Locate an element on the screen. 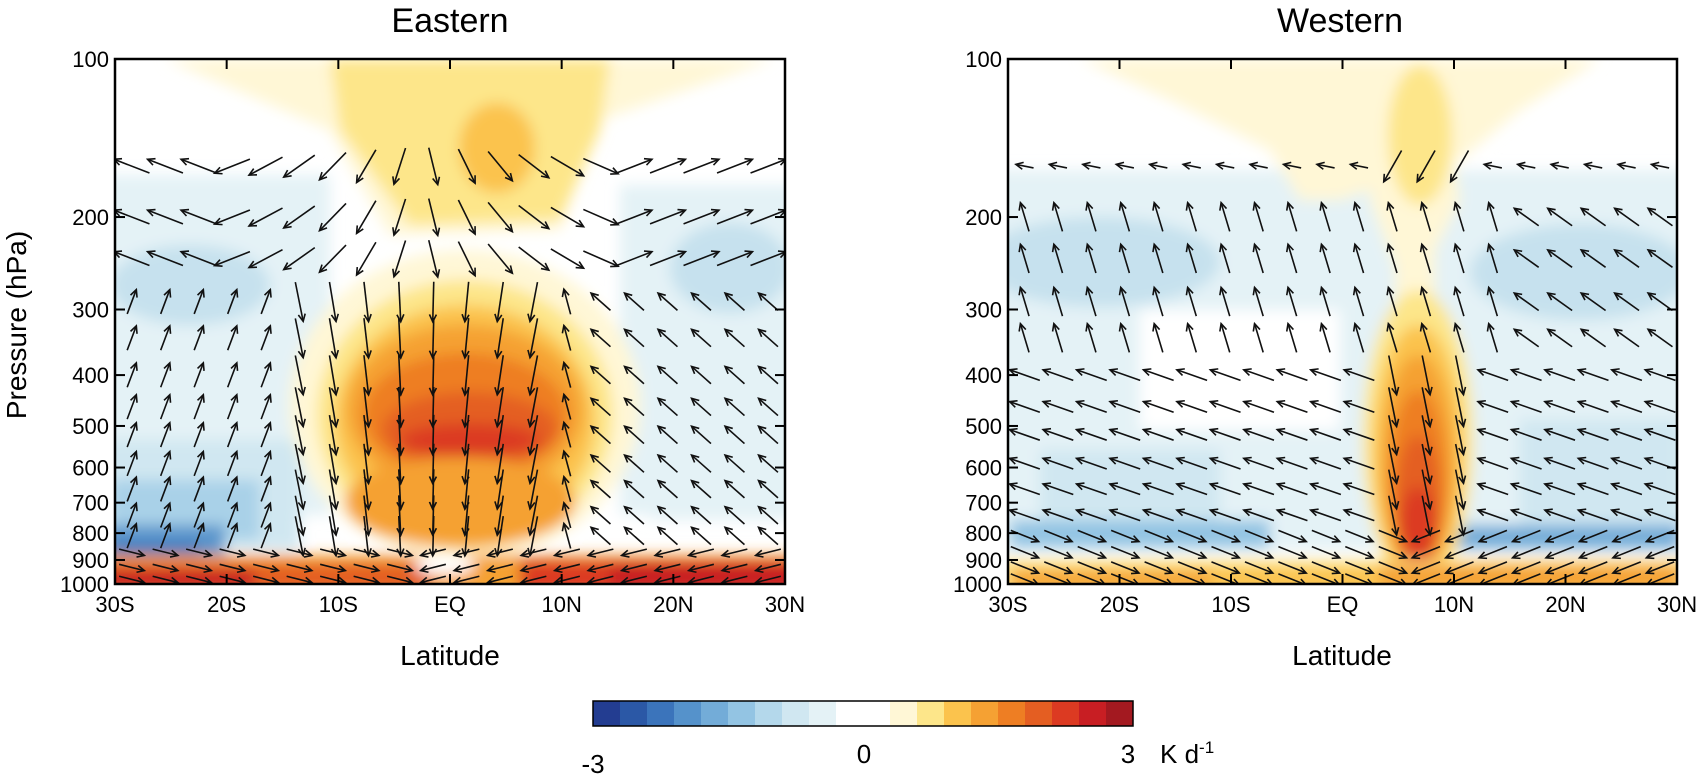 The height and width of the screenshot is (782, 1700). colorbar-unit: K d-1 is located at coordinates (1187, 753).